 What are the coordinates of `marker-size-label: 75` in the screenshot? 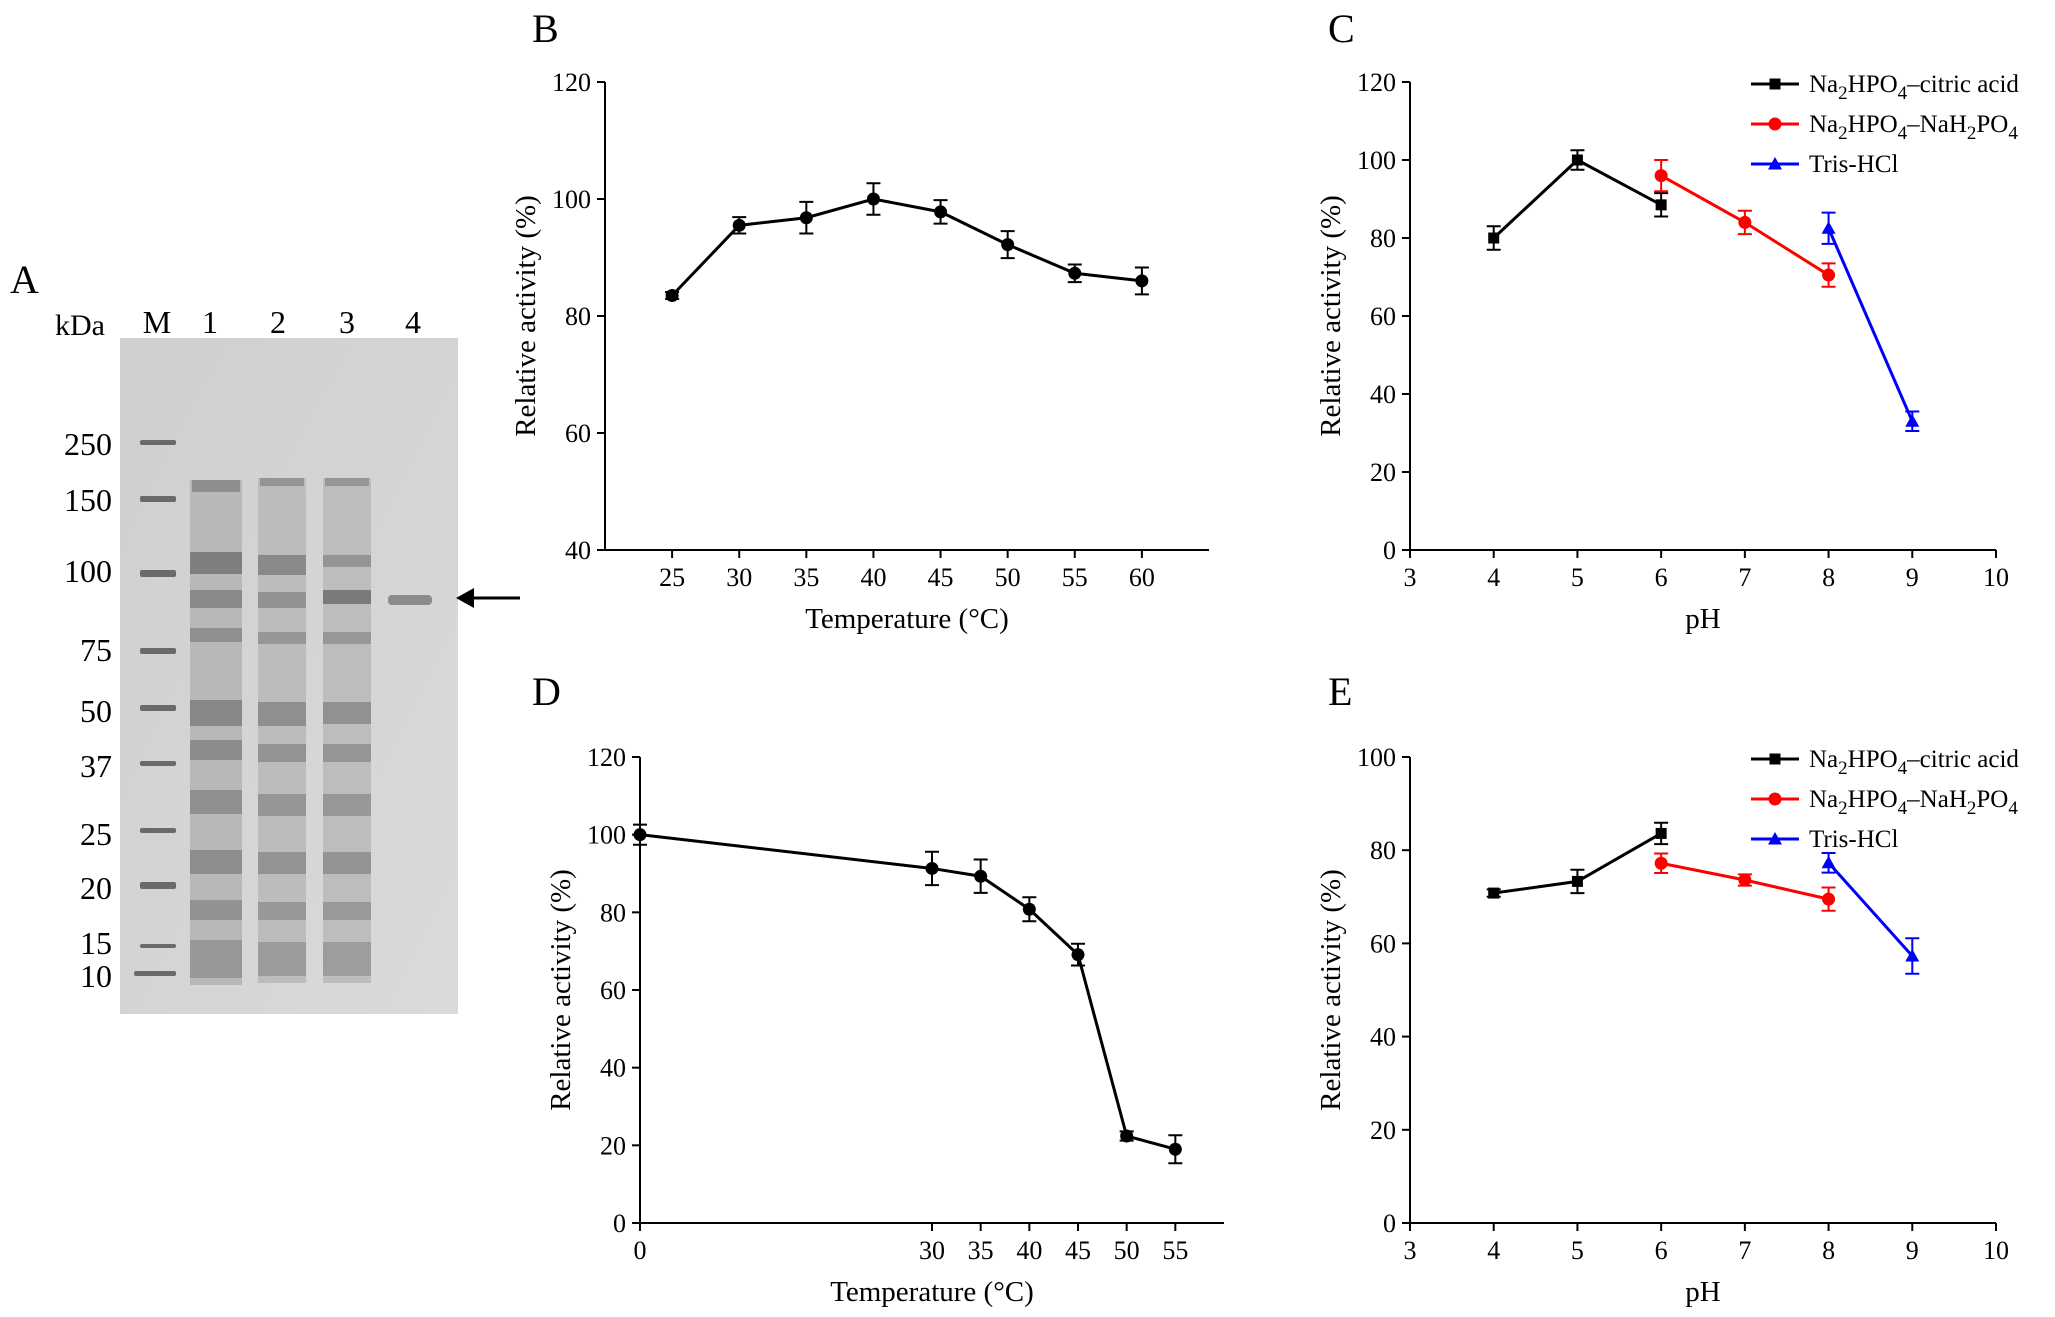 It's located at (96, 650).